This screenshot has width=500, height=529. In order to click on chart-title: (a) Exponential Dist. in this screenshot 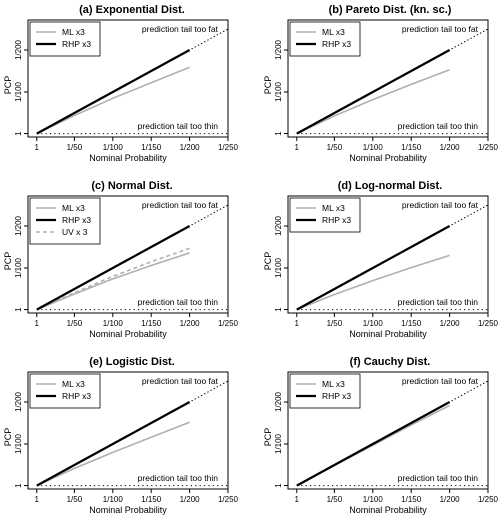, I will do `click(132, 10)`.